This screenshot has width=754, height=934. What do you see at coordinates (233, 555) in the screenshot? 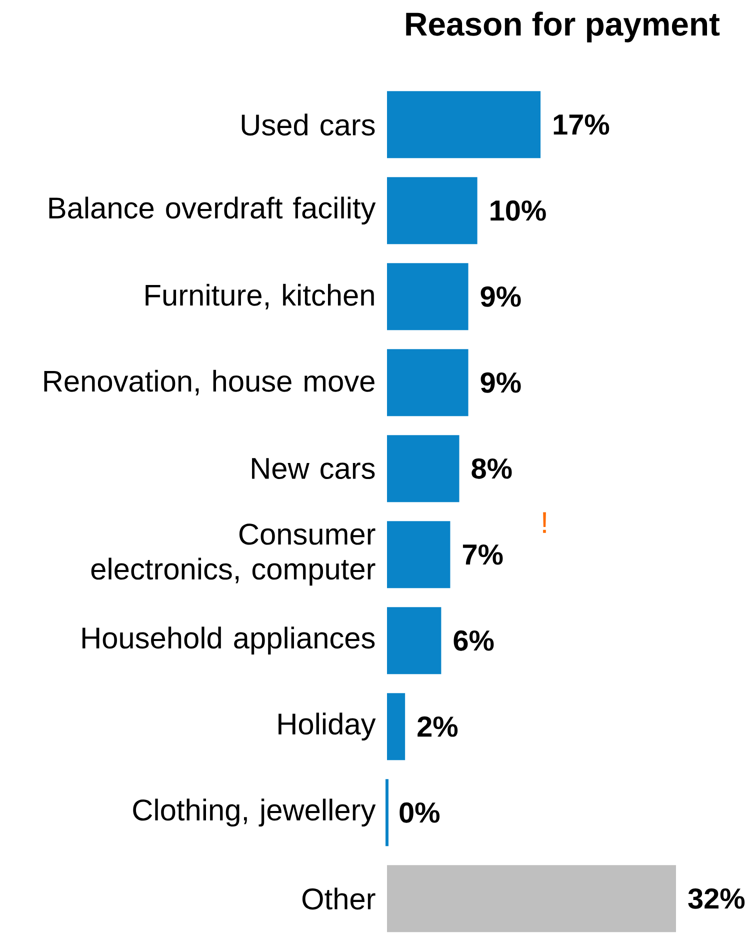
I see `y-tick-label: Consumer electronics, computer` at bounding box center [233, 555].